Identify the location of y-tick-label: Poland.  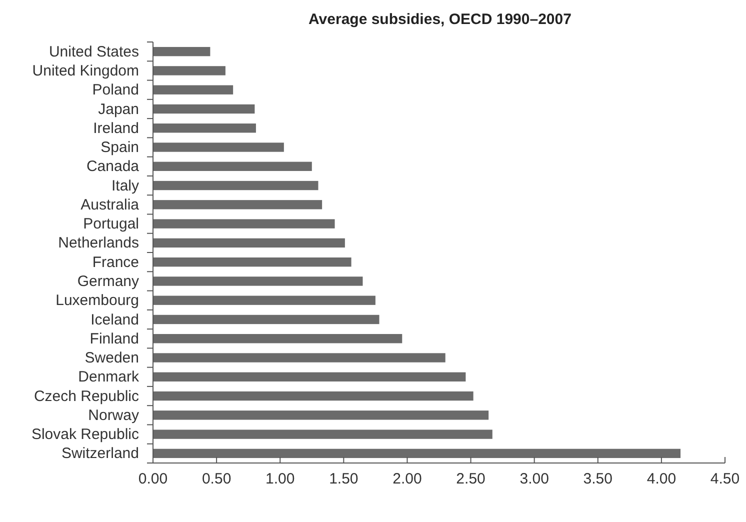
(115, 90).